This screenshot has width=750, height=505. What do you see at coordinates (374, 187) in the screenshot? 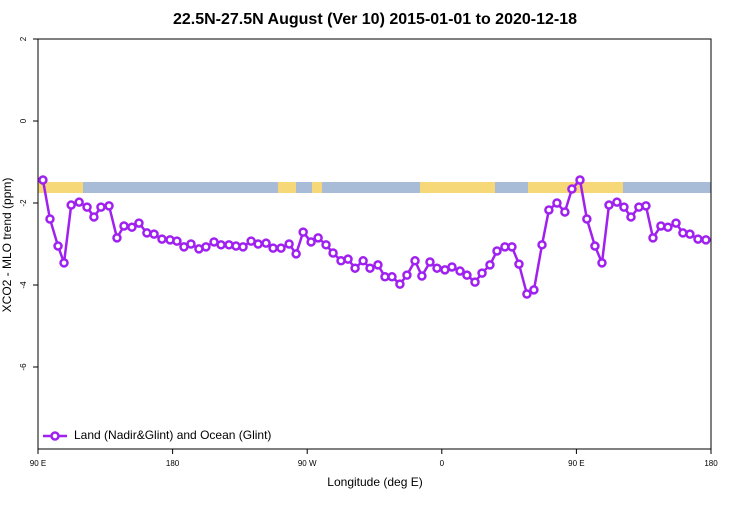
I see `map-strip` at bounding box center [374, 187].